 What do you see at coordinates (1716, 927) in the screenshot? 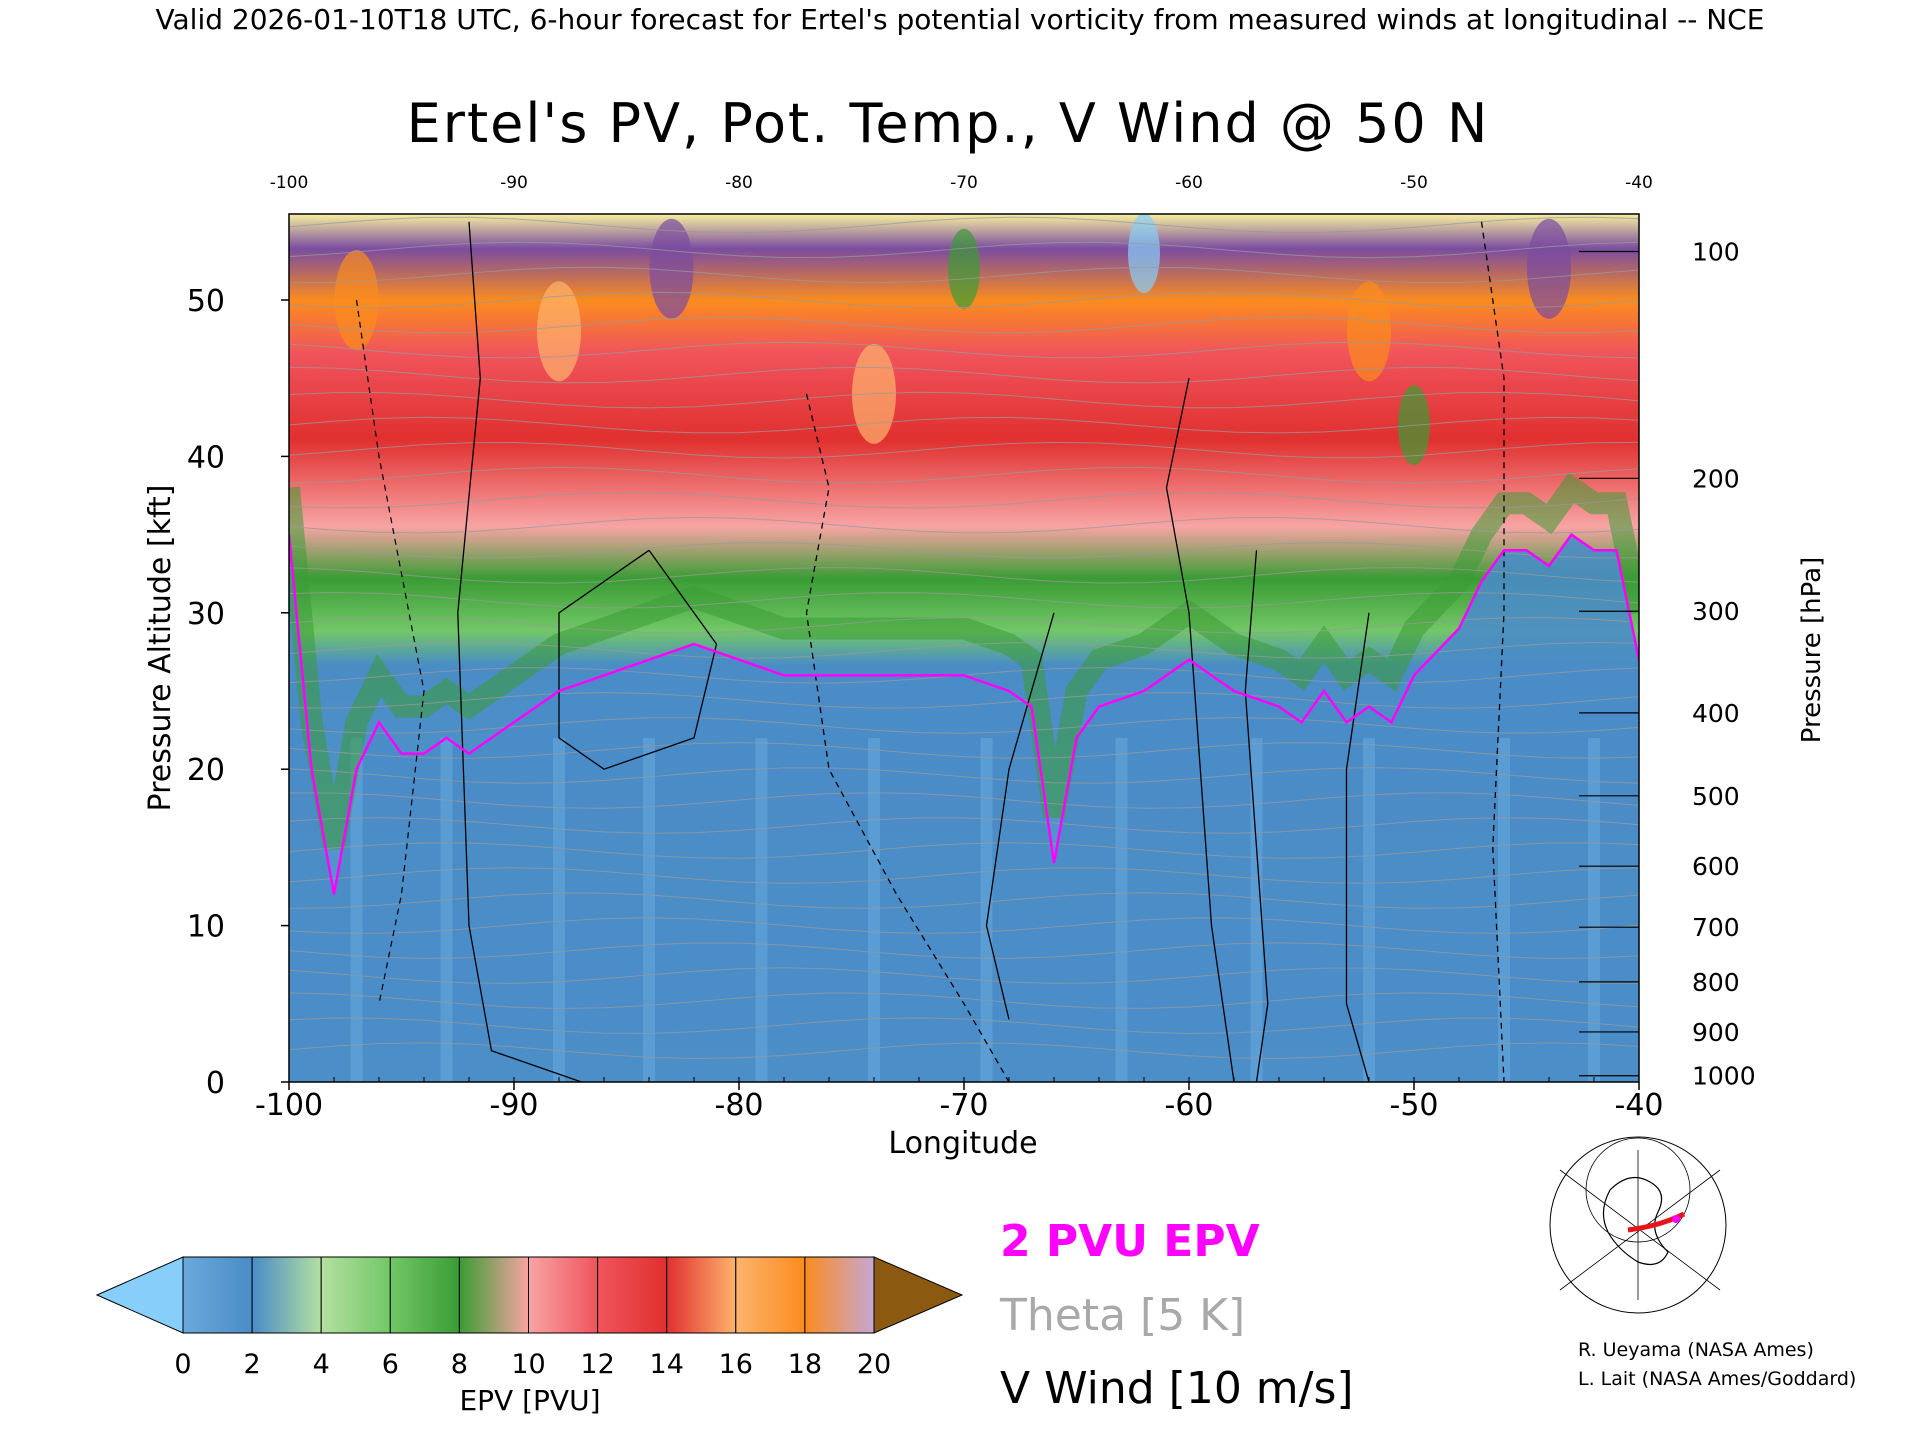
I see `pressure-tick-label: 700` at bounding box center [1716, 927].